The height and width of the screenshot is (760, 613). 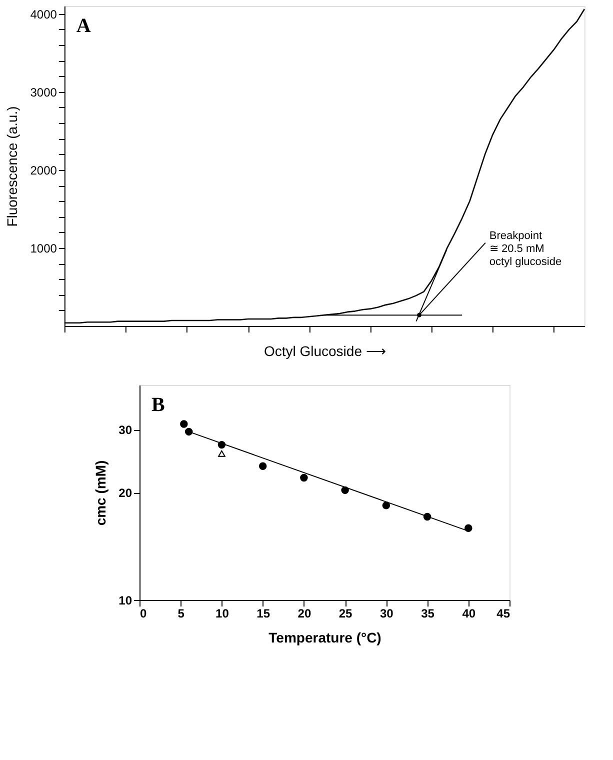 What do you see at coordinates (143, 613) in the screenshot?
I see `x-tick-label: 0` at bounding box center [143, 613].